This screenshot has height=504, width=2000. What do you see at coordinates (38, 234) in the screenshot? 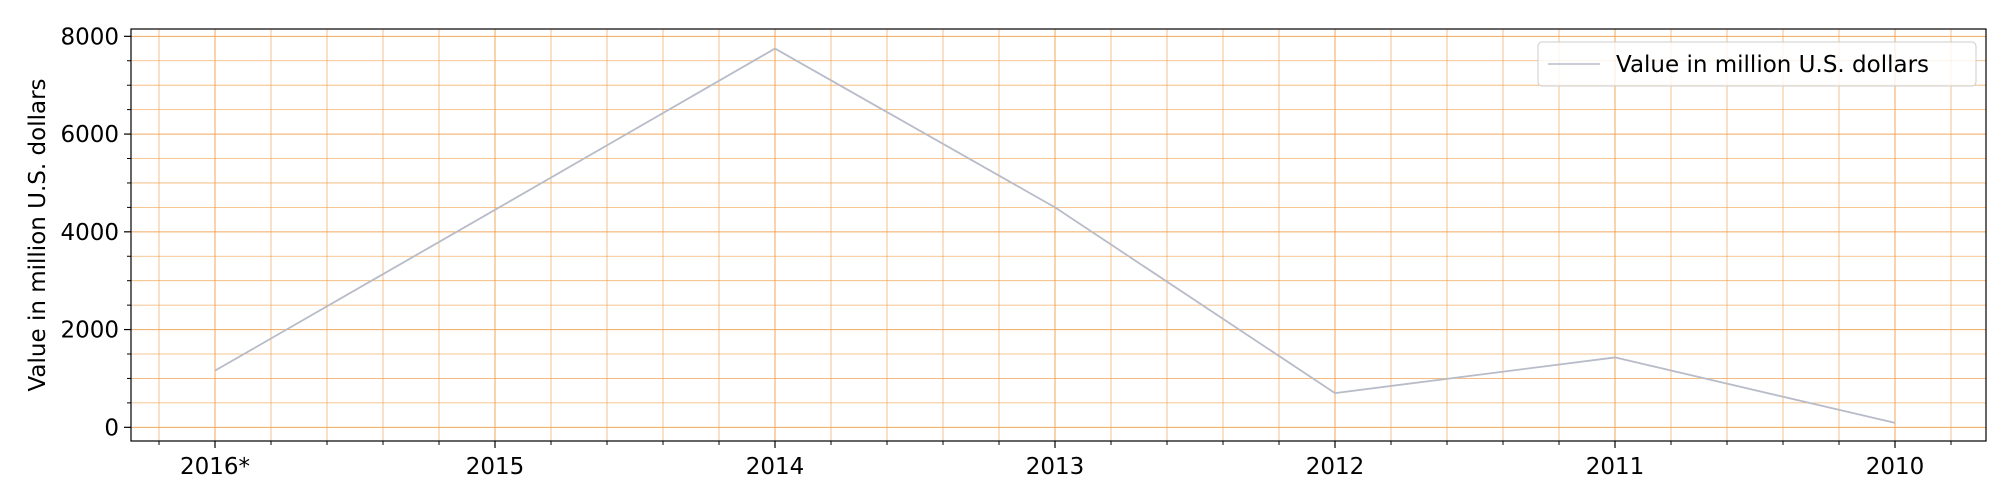
I see `y-axis-label: Value in million U.S. dollars` at bounding box center [38, 234].